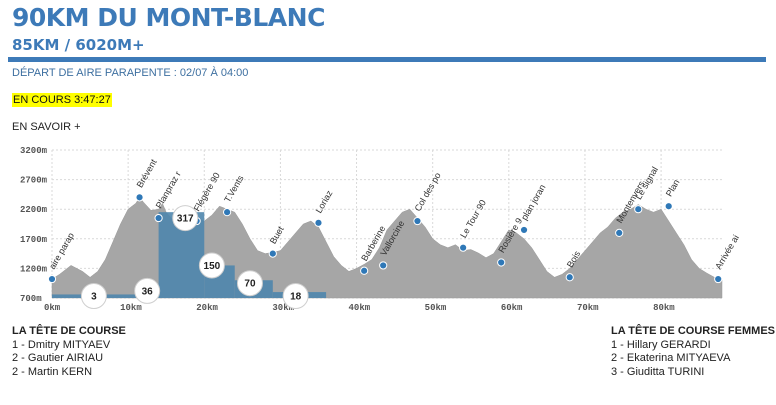 The width and height of the screenshot is (776, 405). I want to click on x-tick-label: 70km, so click(588, 308).